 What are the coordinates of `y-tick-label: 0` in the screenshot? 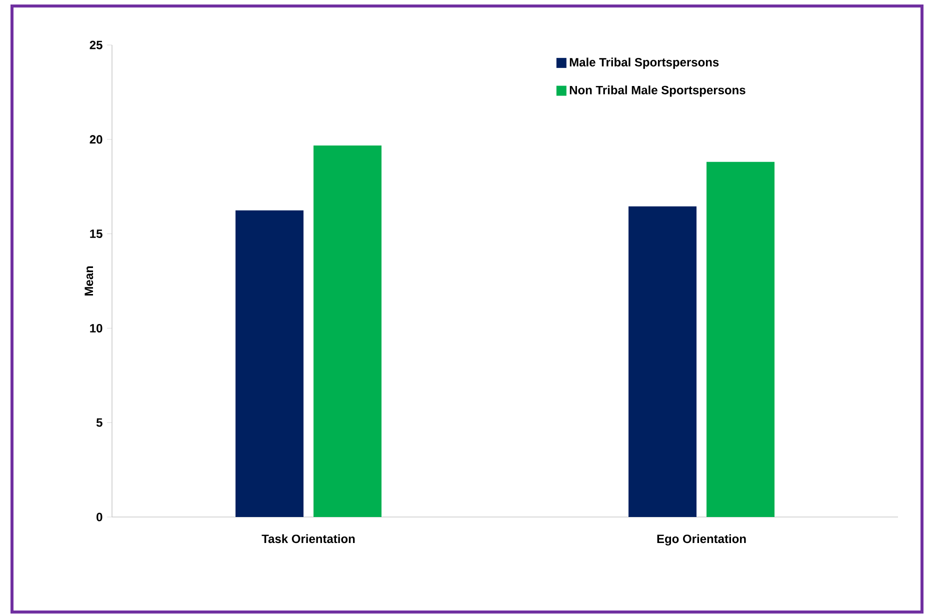 It's located at (99, 517).